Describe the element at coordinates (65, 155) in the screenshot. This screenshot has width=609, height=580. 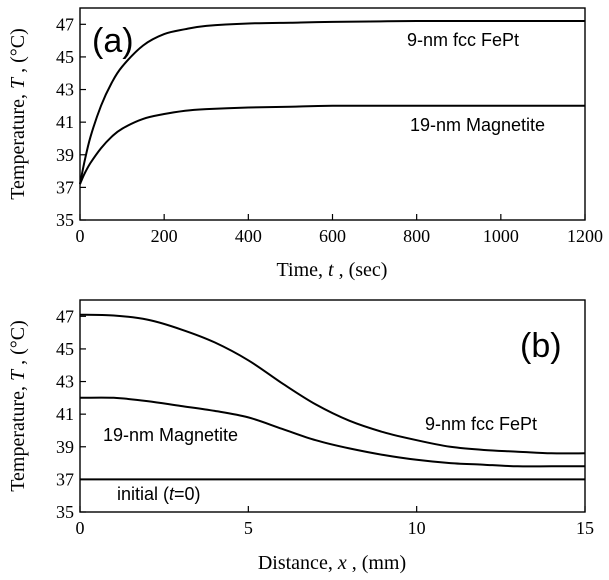
I see `panel-a-y-tick-label: 39` at that location.